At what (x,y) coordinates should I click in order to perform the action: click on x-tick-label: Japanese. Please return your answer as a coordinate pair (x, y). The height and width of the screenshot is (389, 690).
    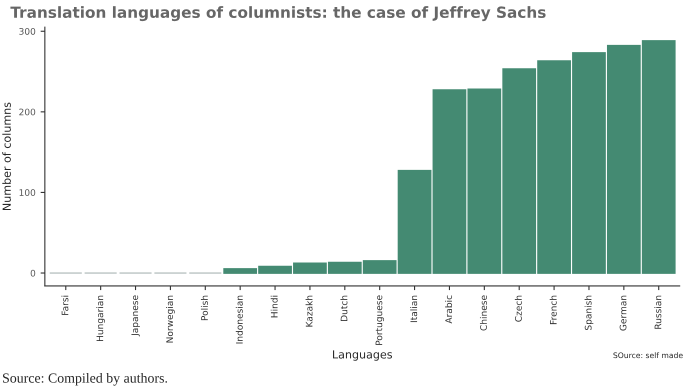
    Looking at the image, I should click on (135, 315).